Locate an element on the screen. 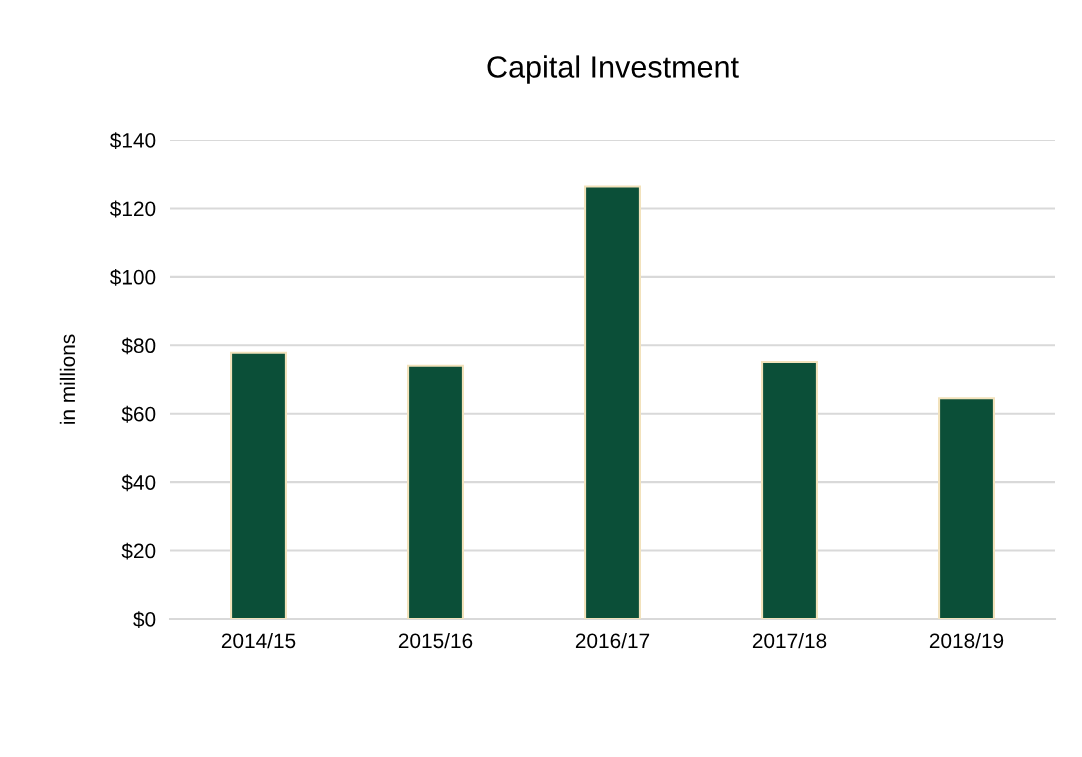  x-tick-label: 2014/15 is located at coordinates (258, 640).